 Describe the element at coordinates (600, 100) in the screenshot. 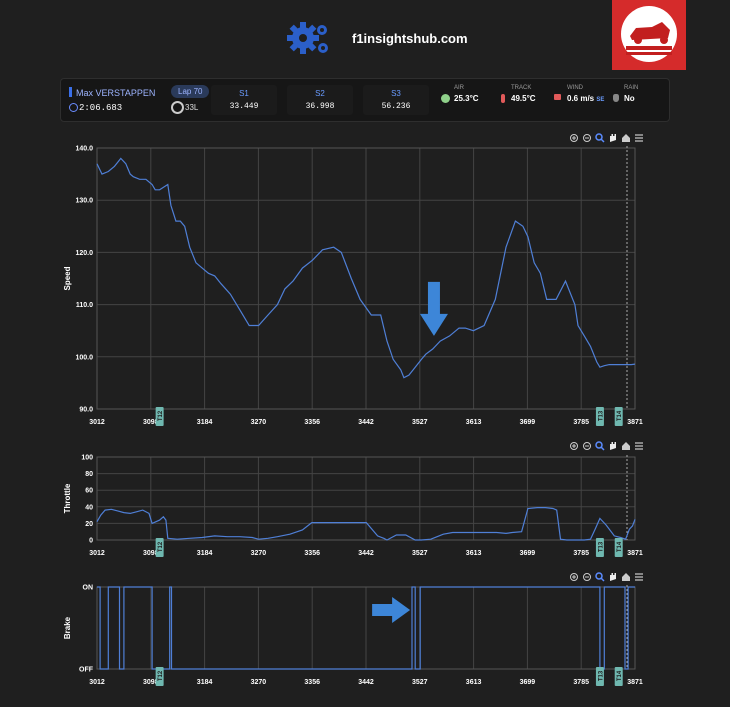

I see `wind-direction: SE` at that location.